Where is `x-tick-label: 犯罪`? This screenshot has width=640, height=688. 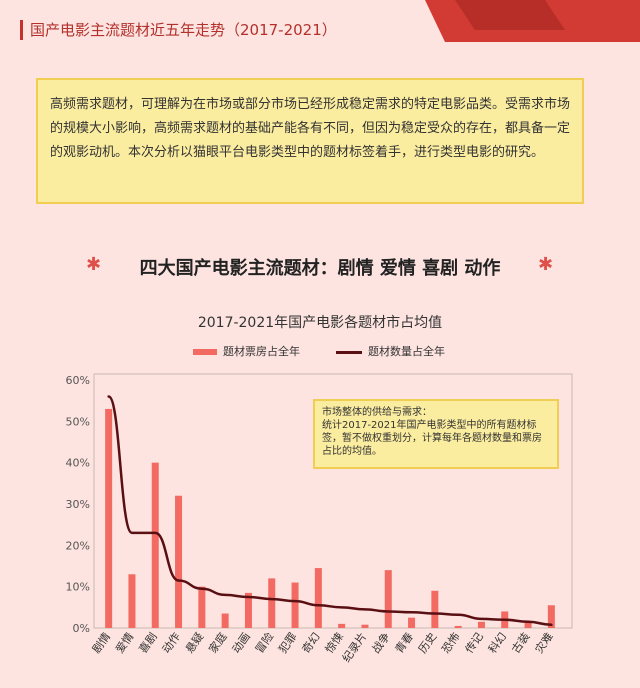
x-tick-label: 犯罪 is located at coordinates (287, 642).